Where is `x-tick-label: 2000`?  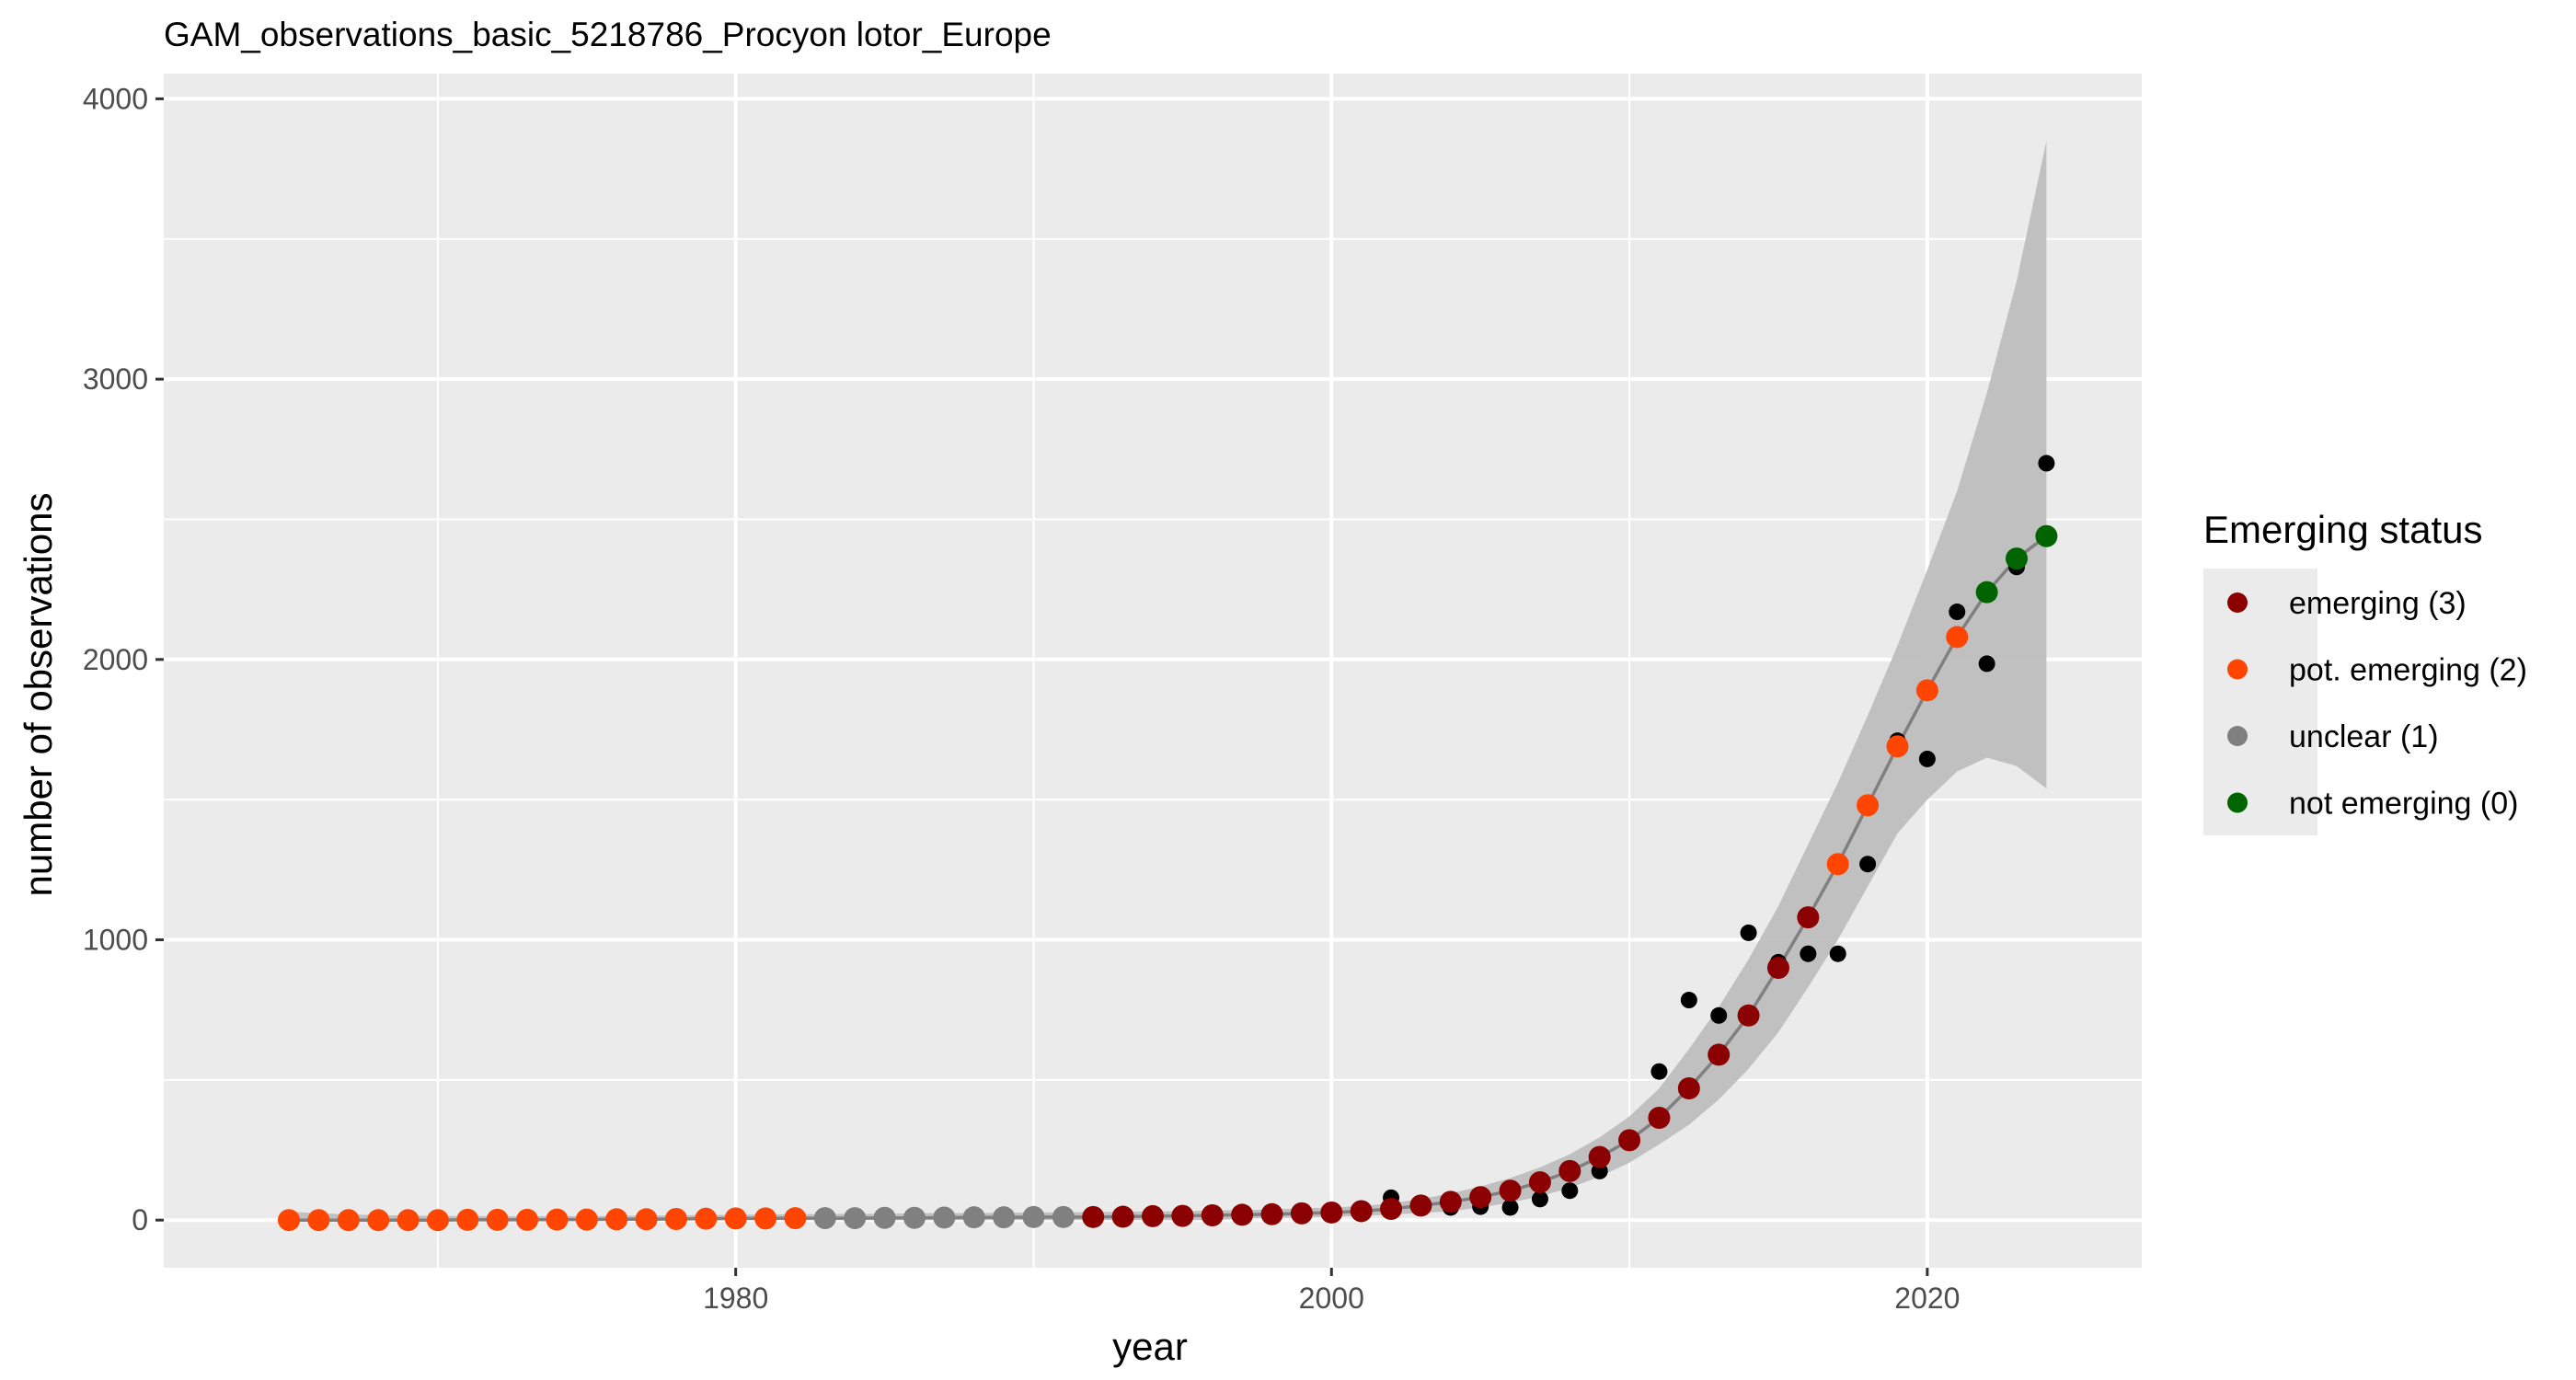
x-tick-label: 2000 is located at coordinates (1331, 1298).